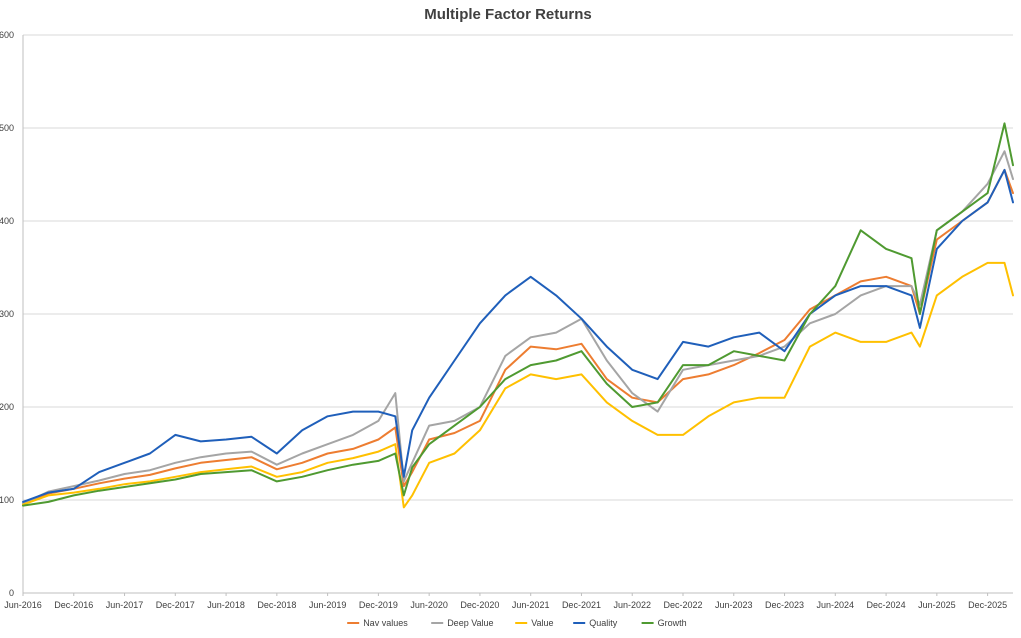 This screenshot has width=1021, height=638. What do you see at coordinates (542, 623) in the screenshot?
I see `legend-label-value: Value` at bounding box center [542, 623].